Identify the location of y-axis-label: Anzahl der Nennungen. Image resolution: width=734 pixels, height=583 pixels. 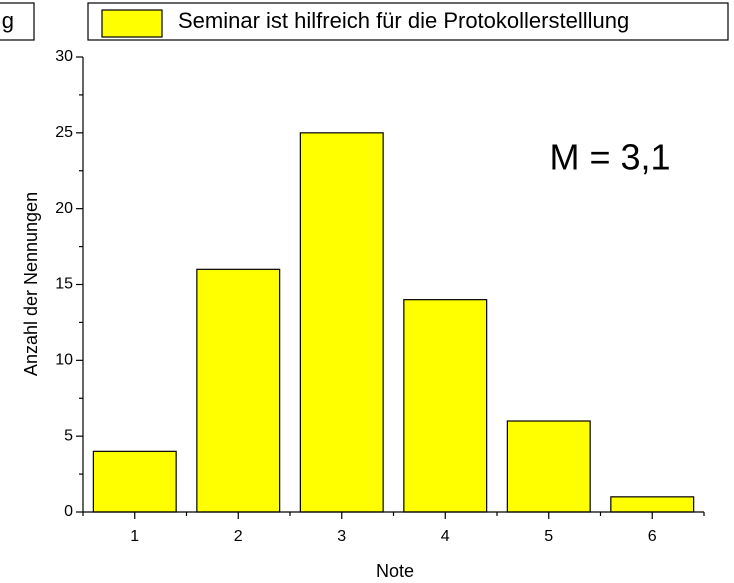
(31, 284).